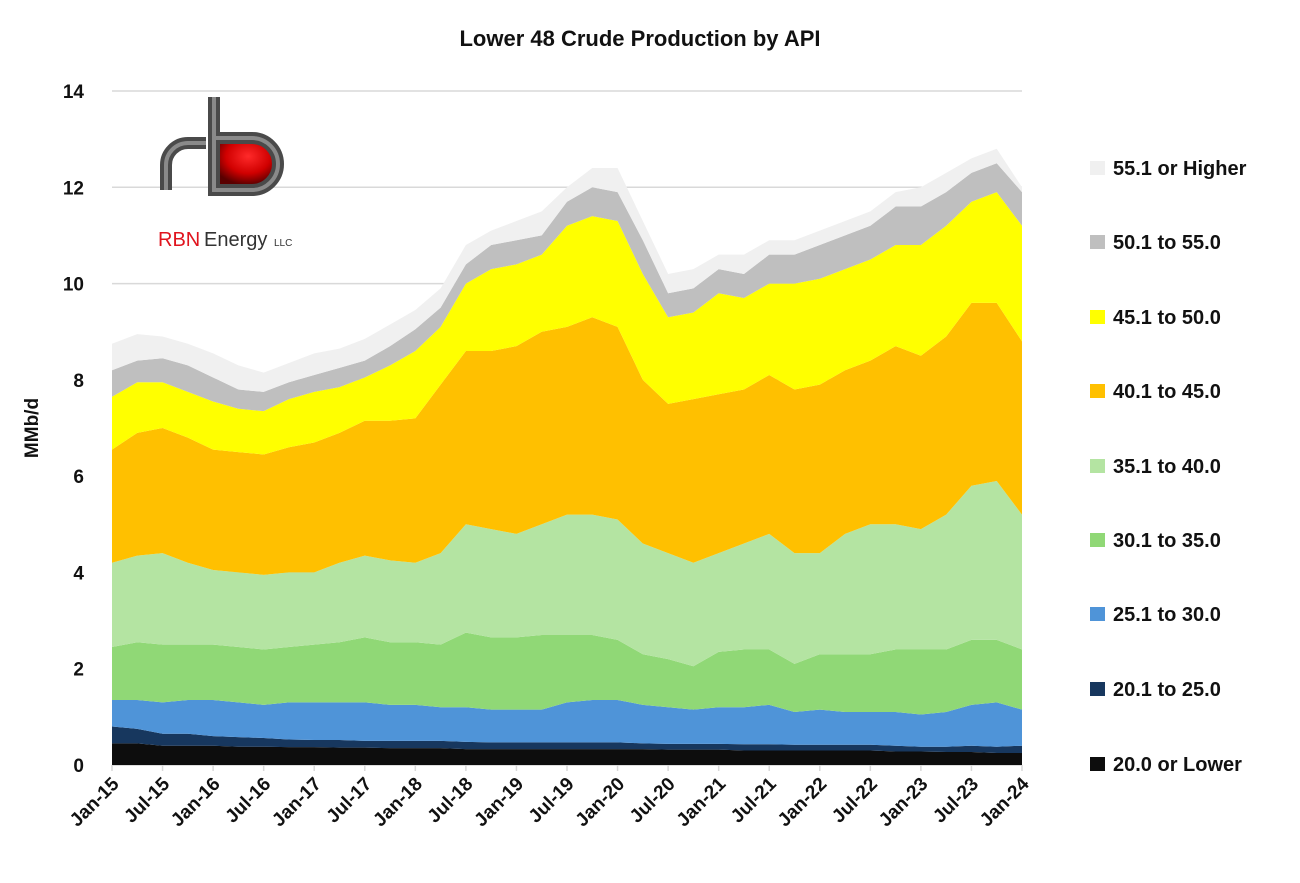 This screenshot has height=883, width=1300. What do you see at coordinates (702, 802) in the screenshot?
I see `x-tick-label: Jan-21` at bounding box center [702, 802].